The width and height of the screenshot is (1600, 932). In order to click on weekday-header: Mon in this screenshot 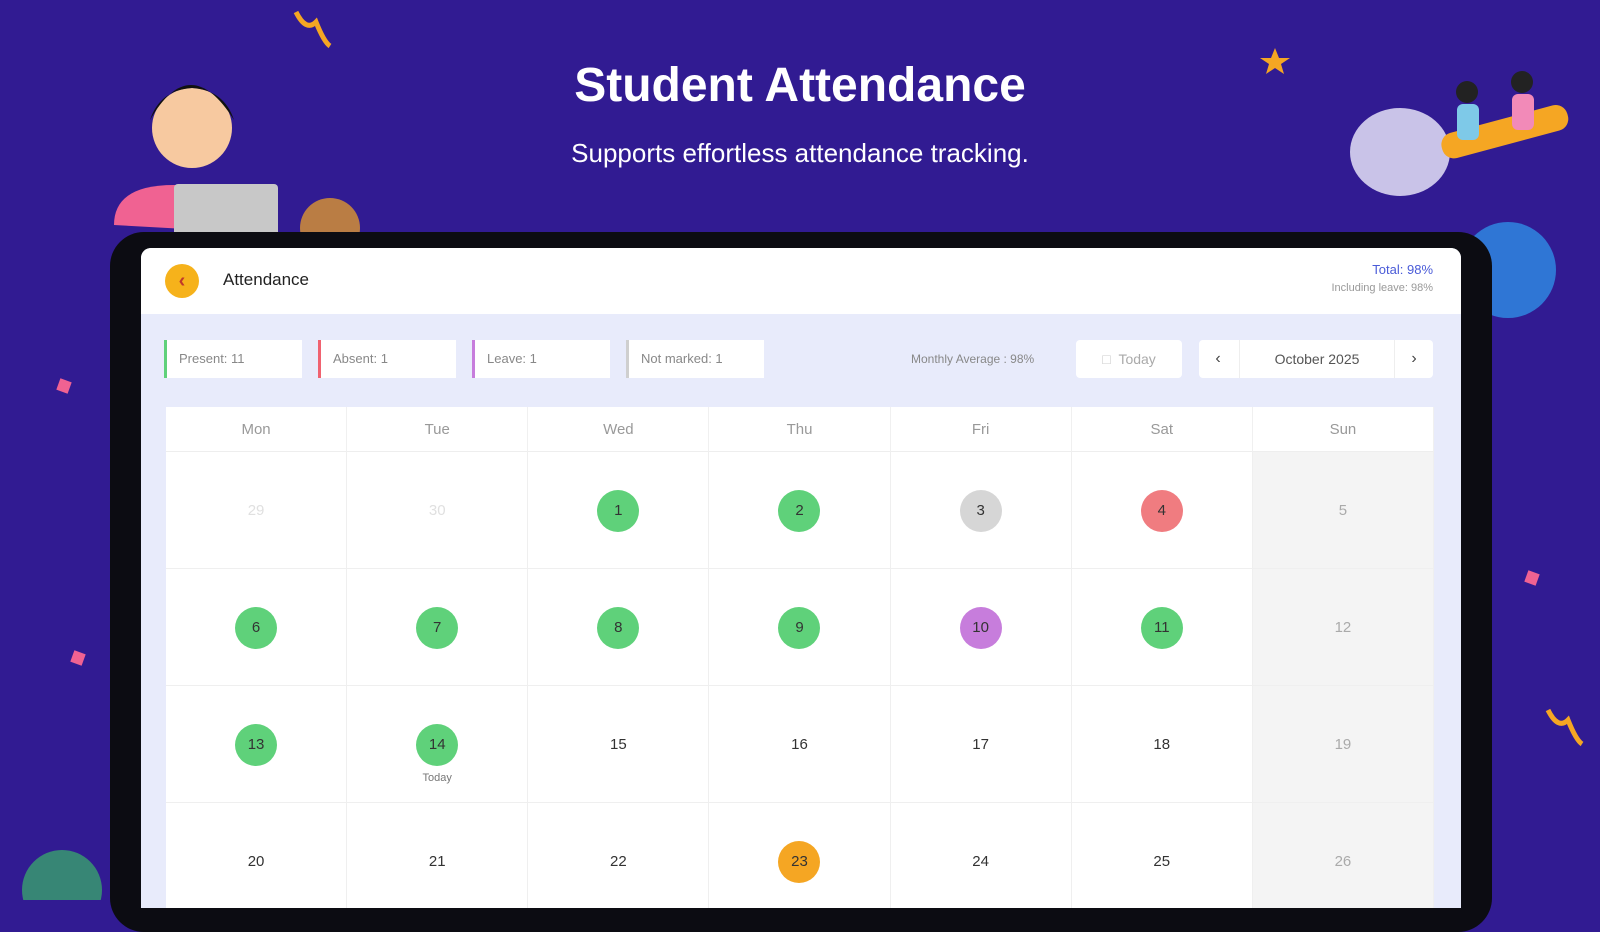, I will do `click(257, 429)`.